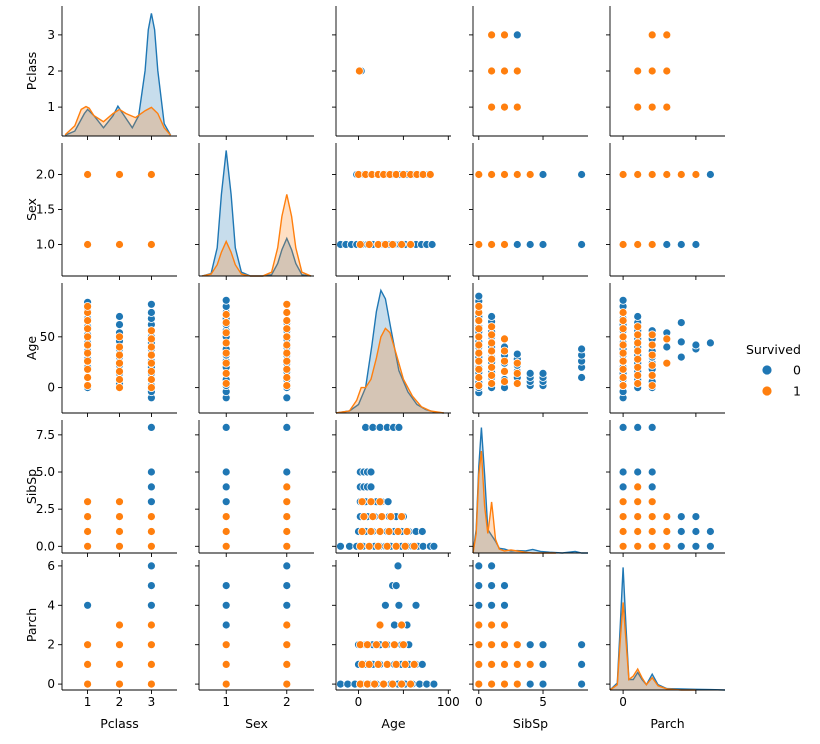 The width and height of the screenshot is (820, 744). What do you see at coordinates (45, 509) in the screenshot?
I see `y-tick-label: 2.5` at bounding box center [45, 509].